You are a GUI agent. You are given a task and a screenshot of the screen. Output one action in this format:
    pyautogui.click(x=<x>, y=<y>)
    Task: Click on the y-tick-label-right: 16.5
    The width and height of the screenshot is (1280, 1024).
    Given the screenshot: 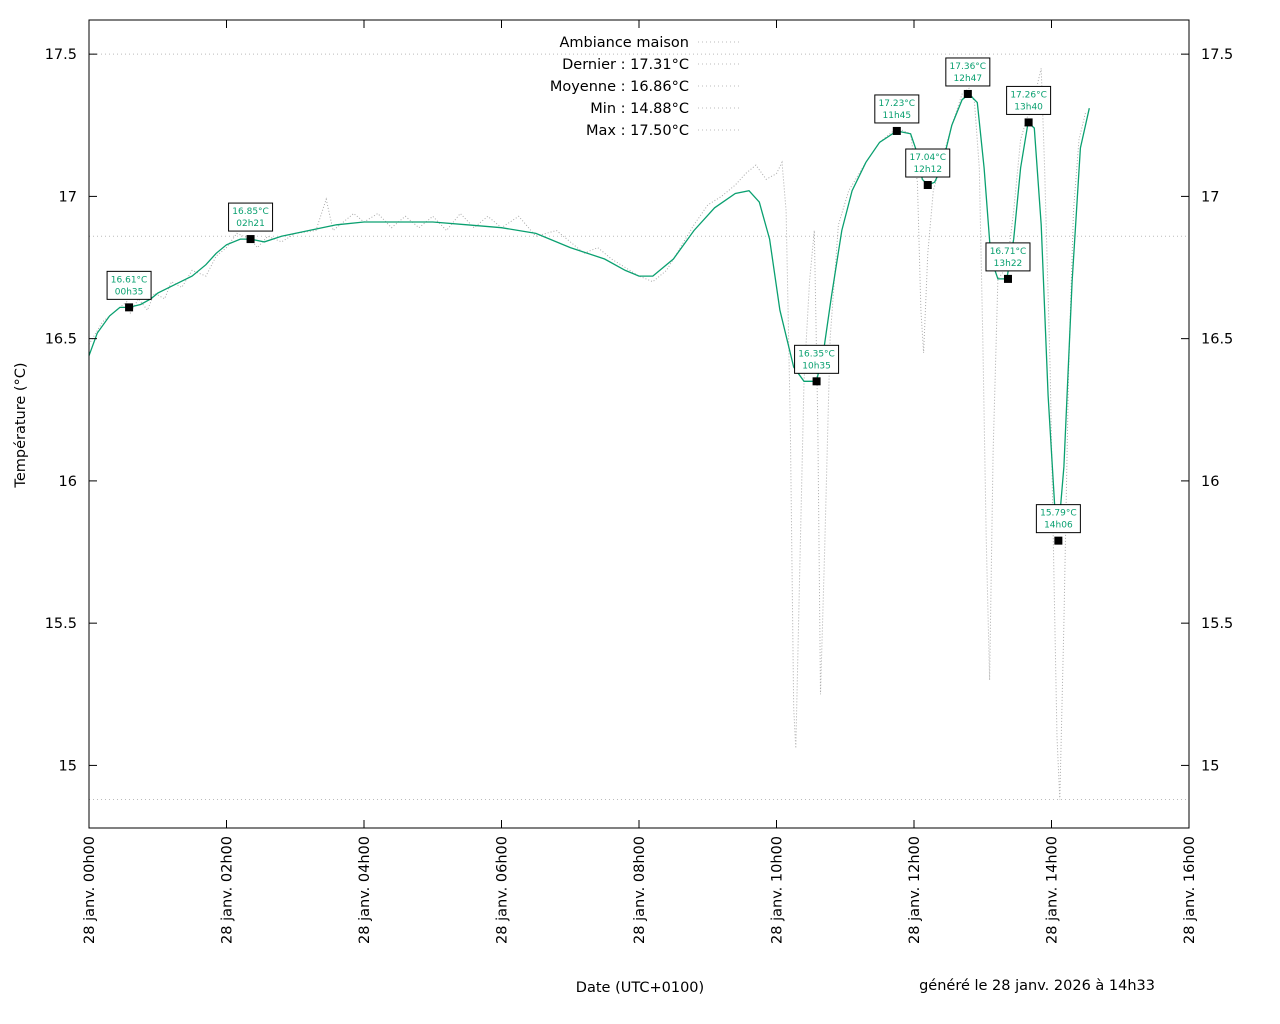 What is the action you would take?
    pyautogui.click(x=1217, y=340)
    